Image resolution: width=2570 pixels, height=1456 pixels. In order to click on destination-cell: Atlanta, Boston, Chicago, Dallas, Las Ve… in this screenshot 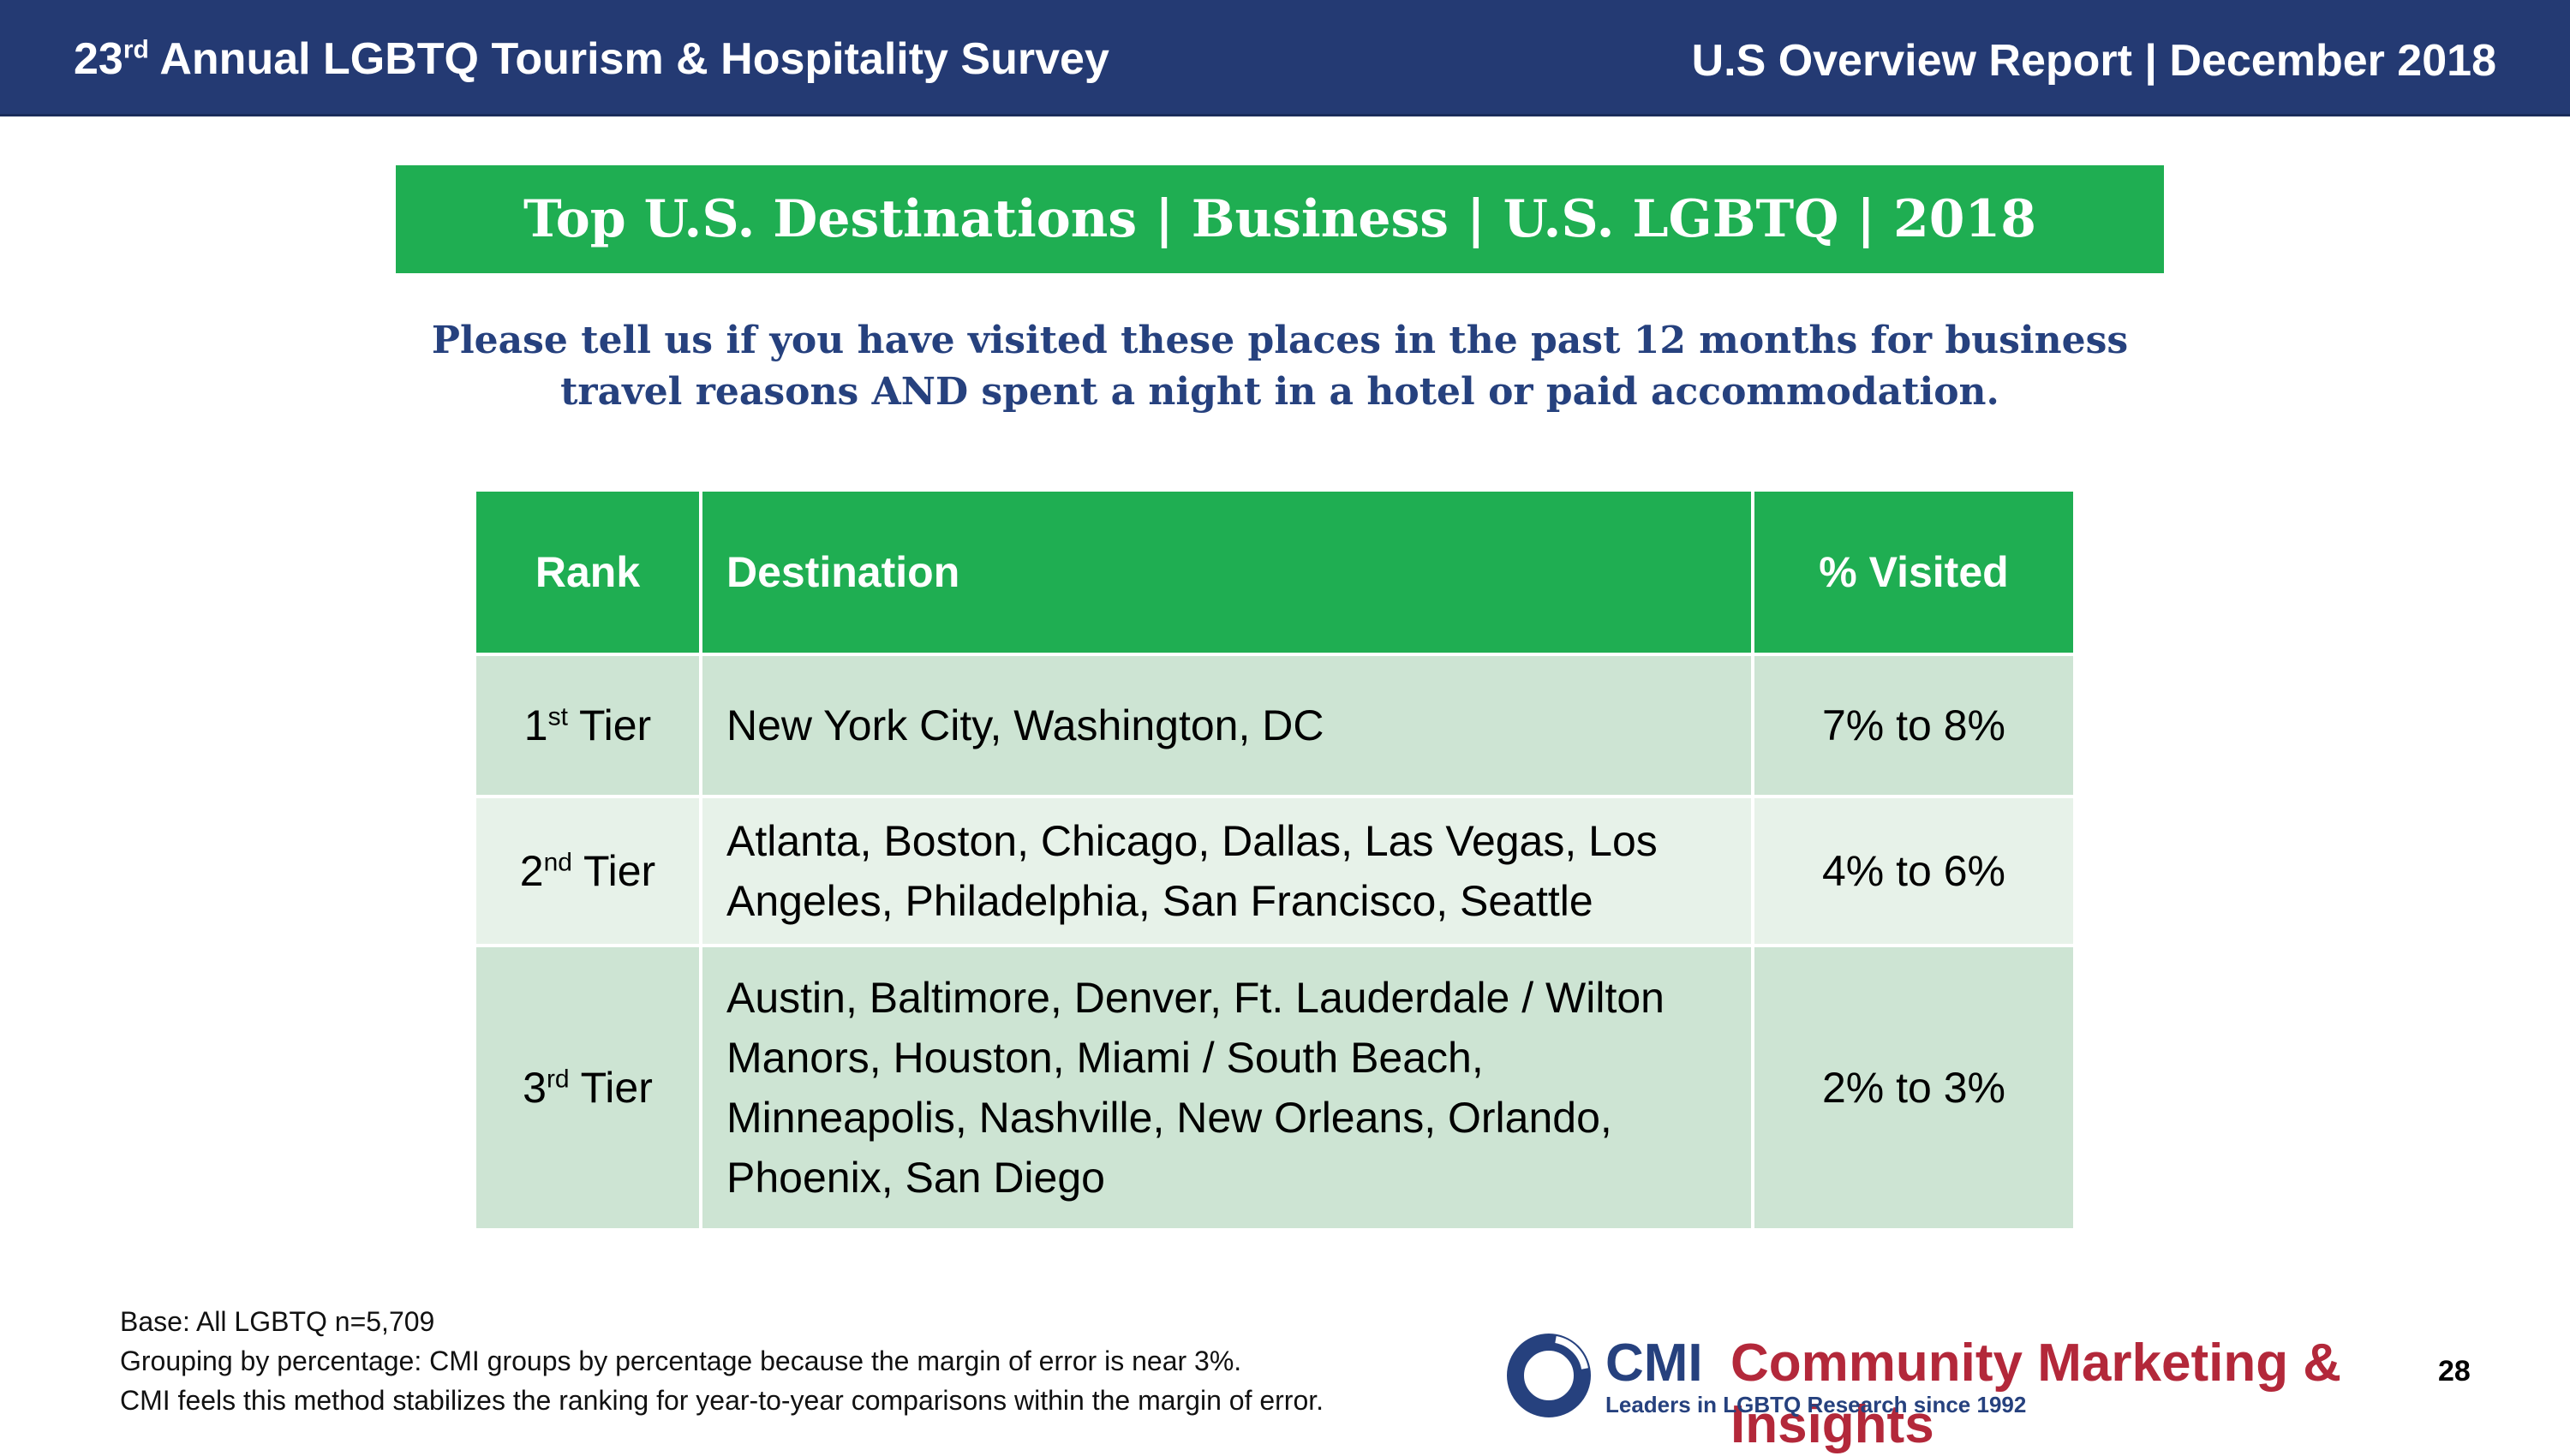, I will do `click(1227, 871)`.